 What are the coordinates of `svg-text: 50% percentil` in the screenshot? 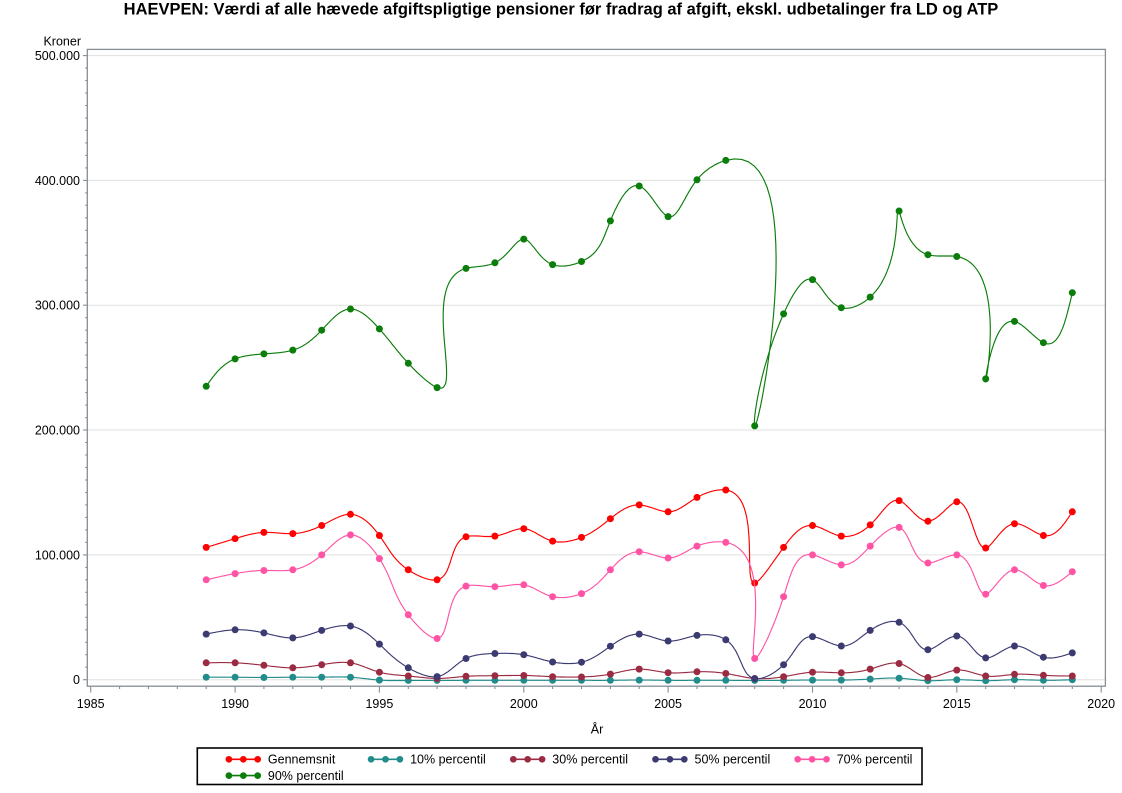 It's located at (733, 760).